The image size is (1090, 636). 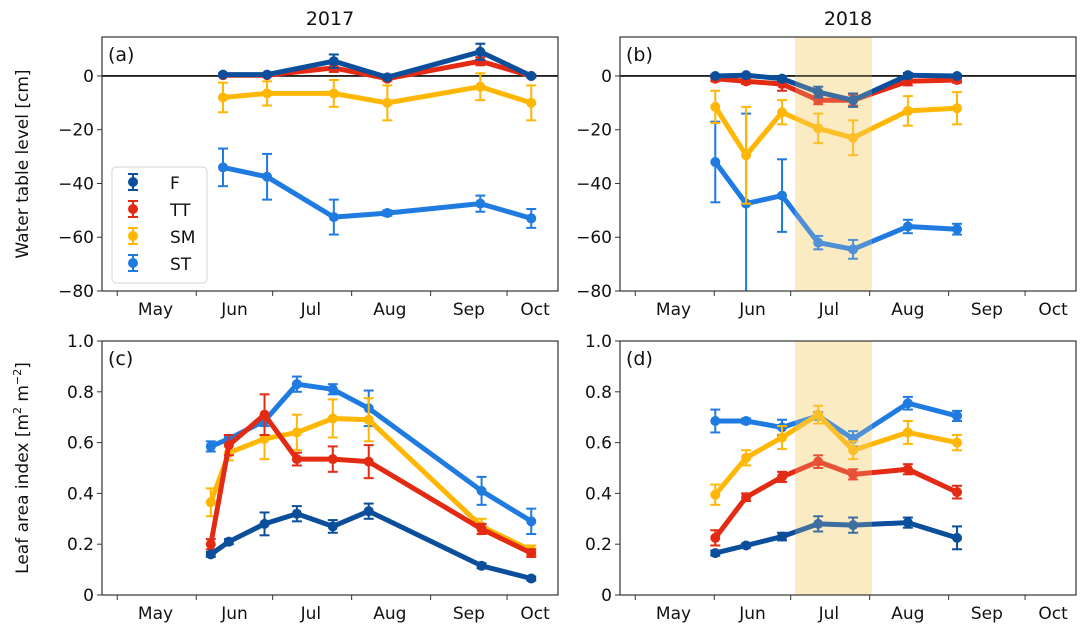 I want to click on legend-entry-st: ST, so click(x=160, y=264).